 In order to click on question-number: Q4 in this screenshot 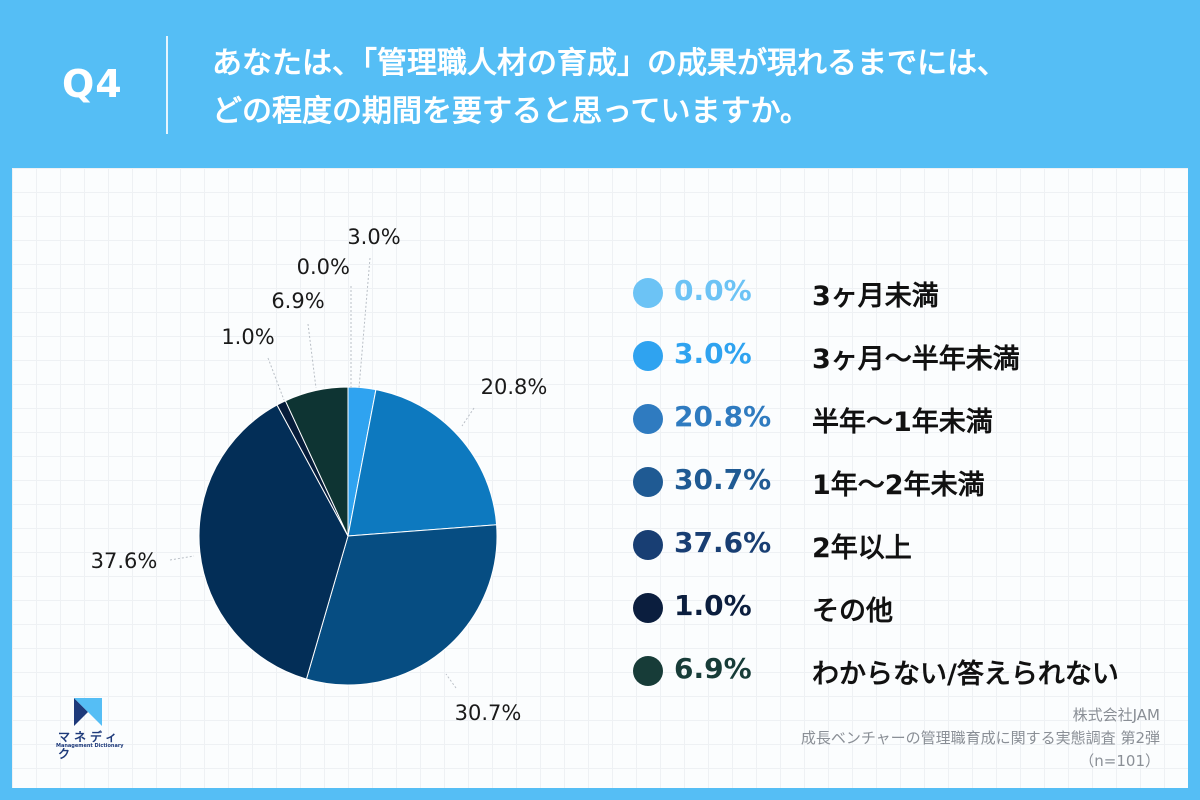, I will do `click(92, 84)`.